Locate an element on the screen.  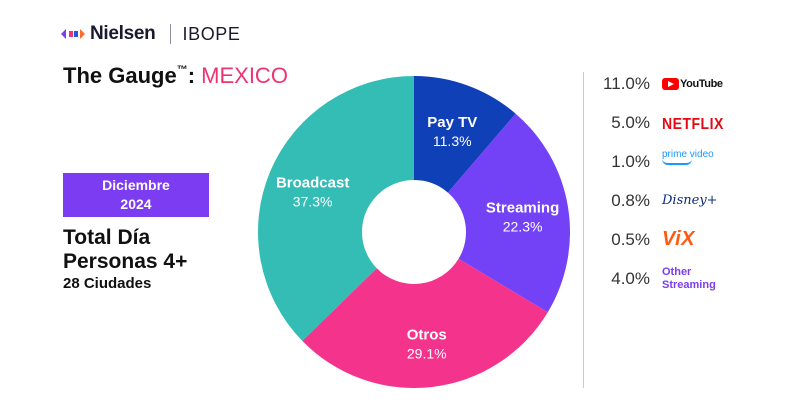
period-year: 2024 is located at coordinates (136, 204).